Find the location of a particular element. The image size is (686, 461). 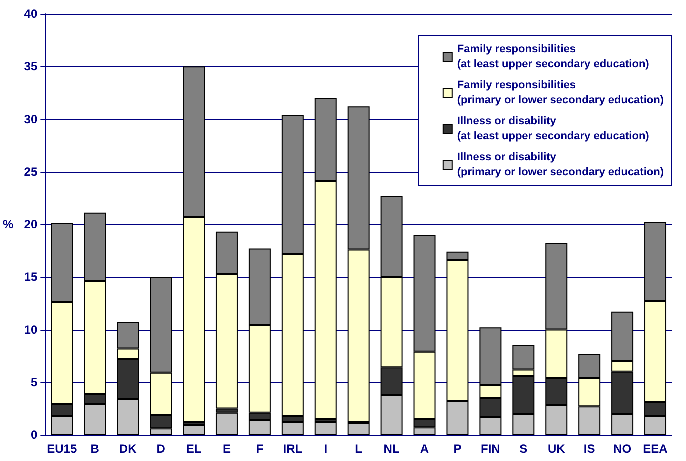

x-tick-label: I is located at coordinates (326, 449).